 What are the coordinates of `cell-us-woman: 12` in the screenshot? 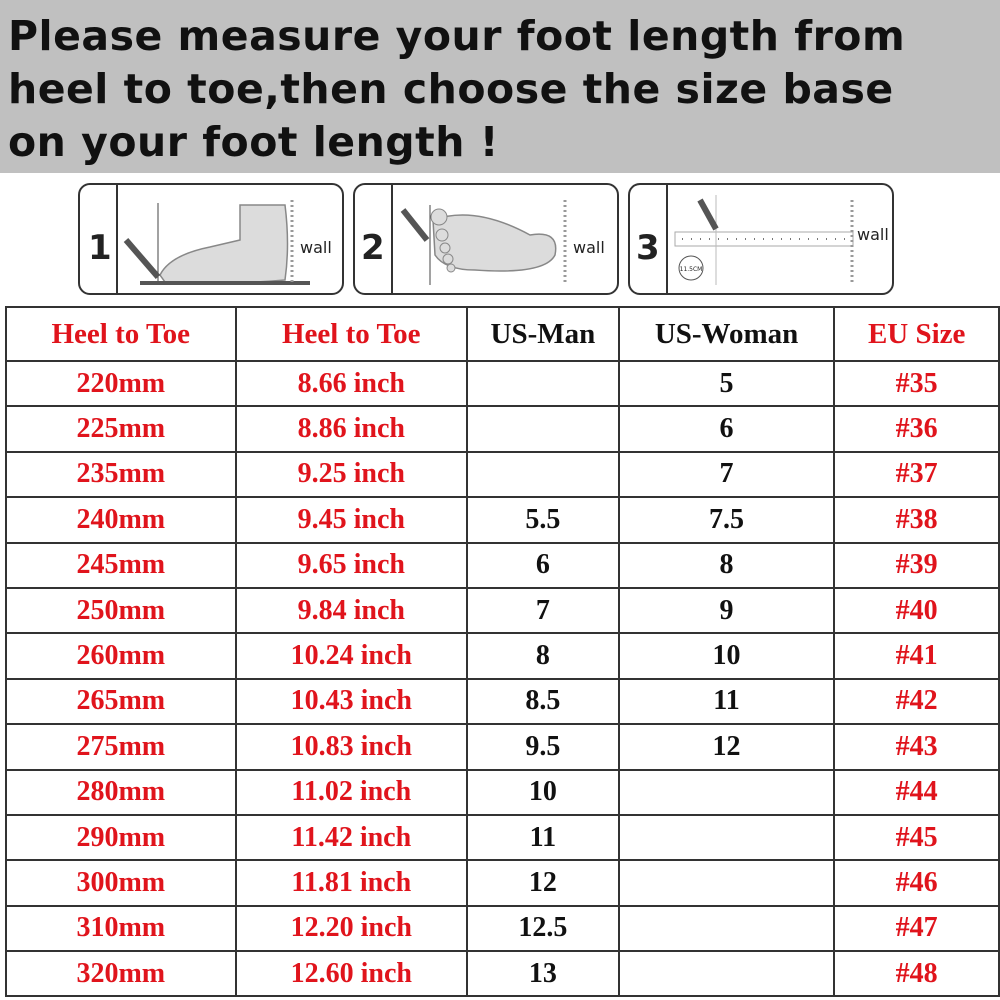 It's located at (726, 747).